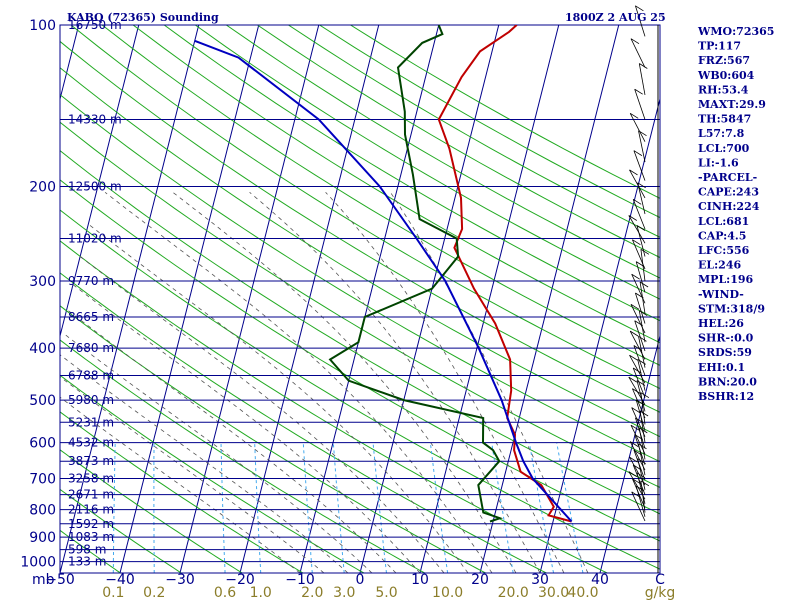  Describe the element at coordinates (447, 592) in the screenshot. I see `mixing-ratio-tick-label: 10.0` at that location.